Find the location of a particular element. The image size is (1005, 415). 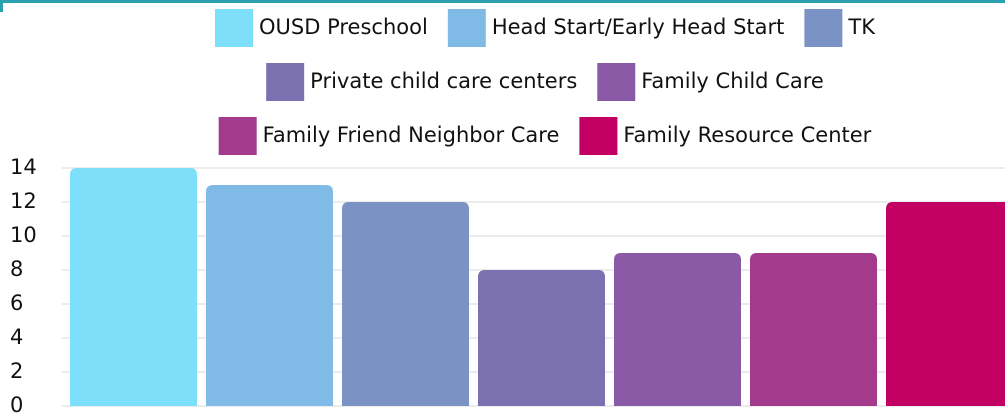

y-tick-label: 6 is located at coordinates (16, 303).